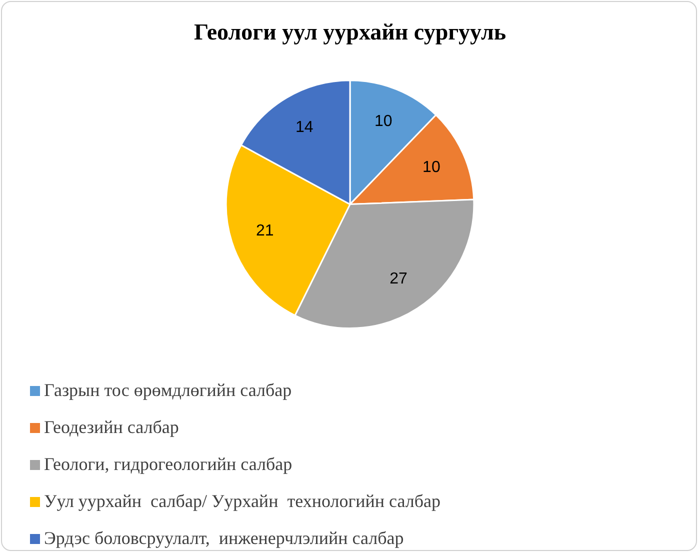 This screenshot has height=554, width=700. What do you see at coordinates (242, 501) in the screenshot?
I see `legend-label: Уул уурхайн салбар/ Уурхайн технологийн салбар` at bounding box center [242, 501].